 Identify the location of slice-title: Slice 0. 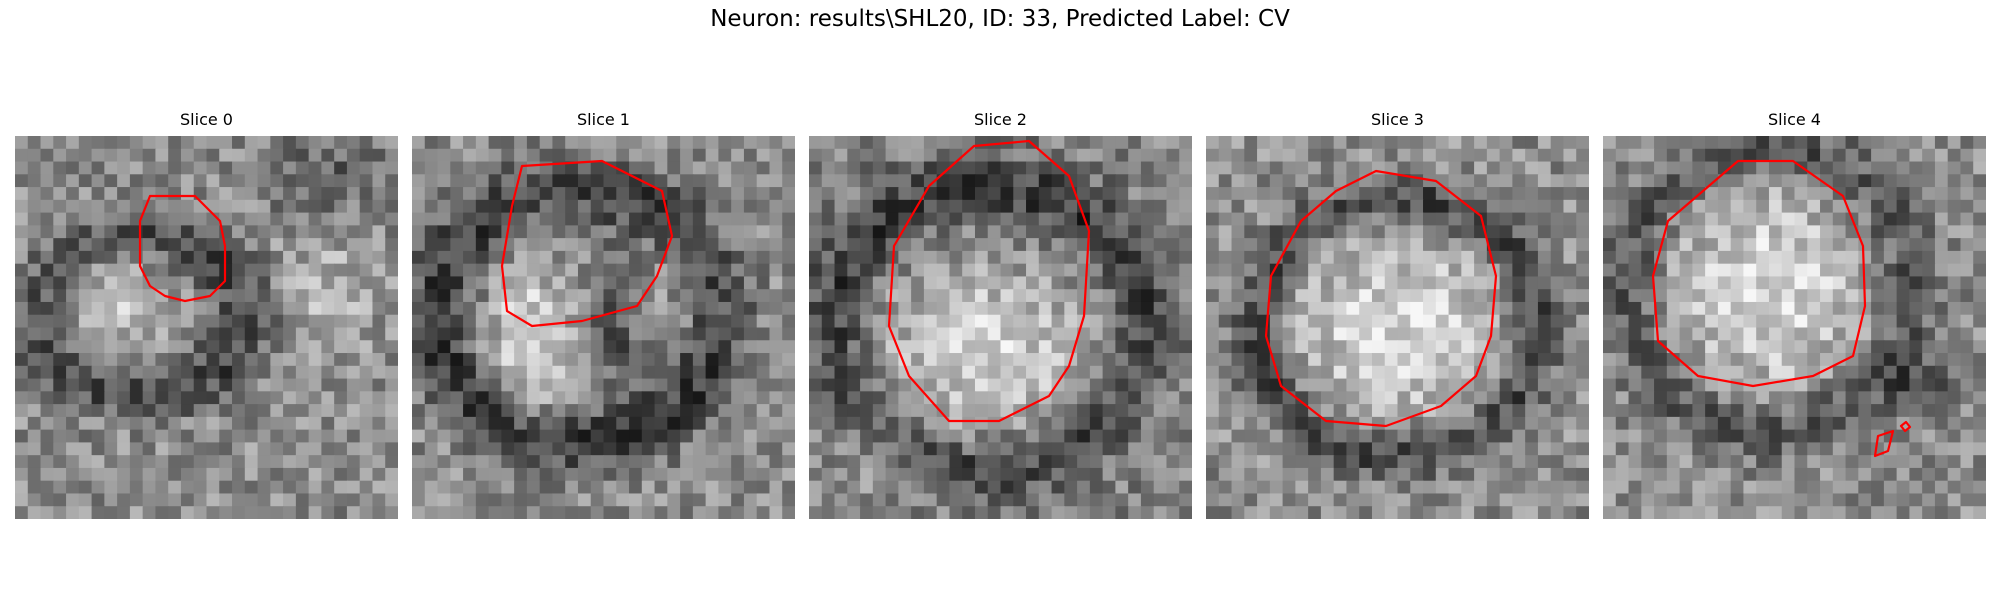
(206, 119).